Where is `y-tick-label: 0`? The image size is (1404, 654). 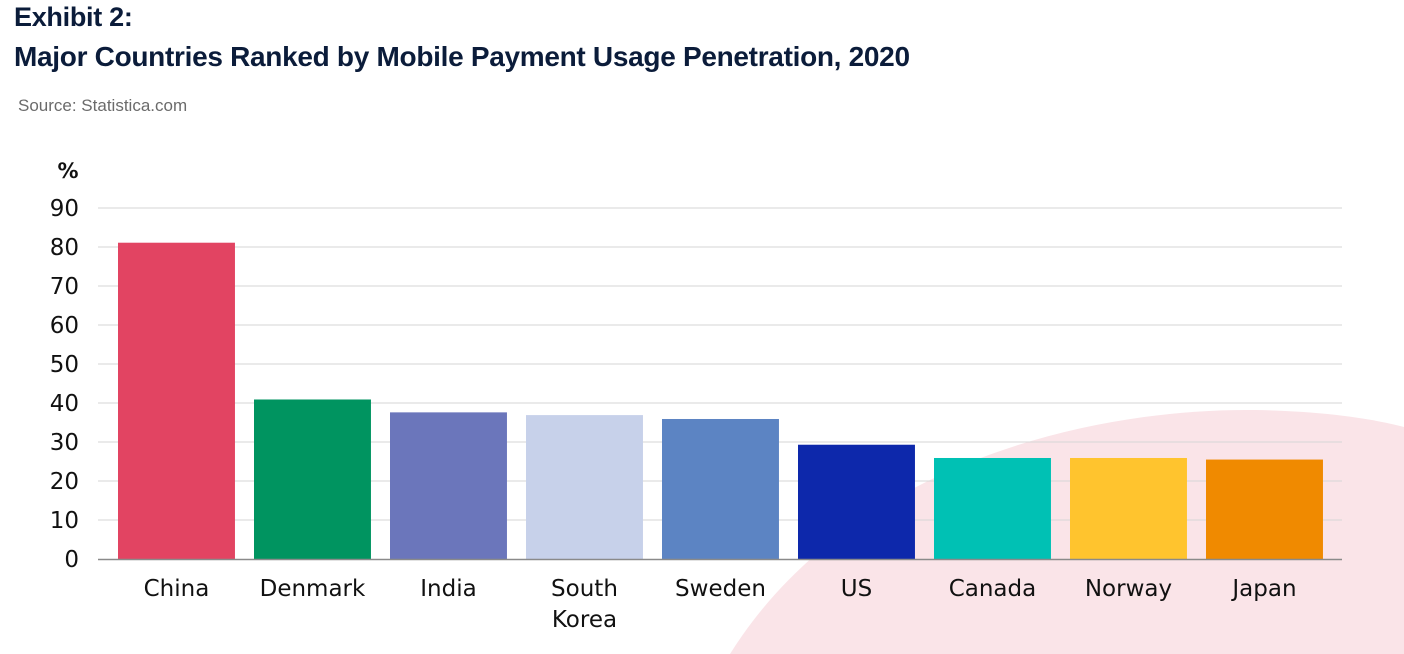 y-tick-label: 0 is located at coordinates (71, 560).